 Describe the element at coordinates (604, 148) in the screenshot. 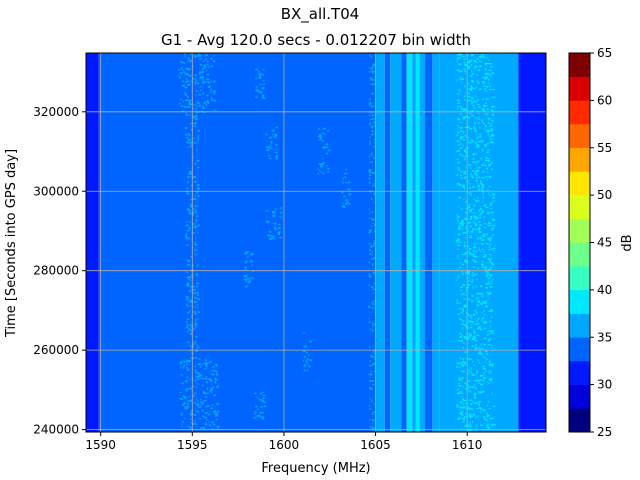

I see `colorbar-tick-label: 55` at that location.